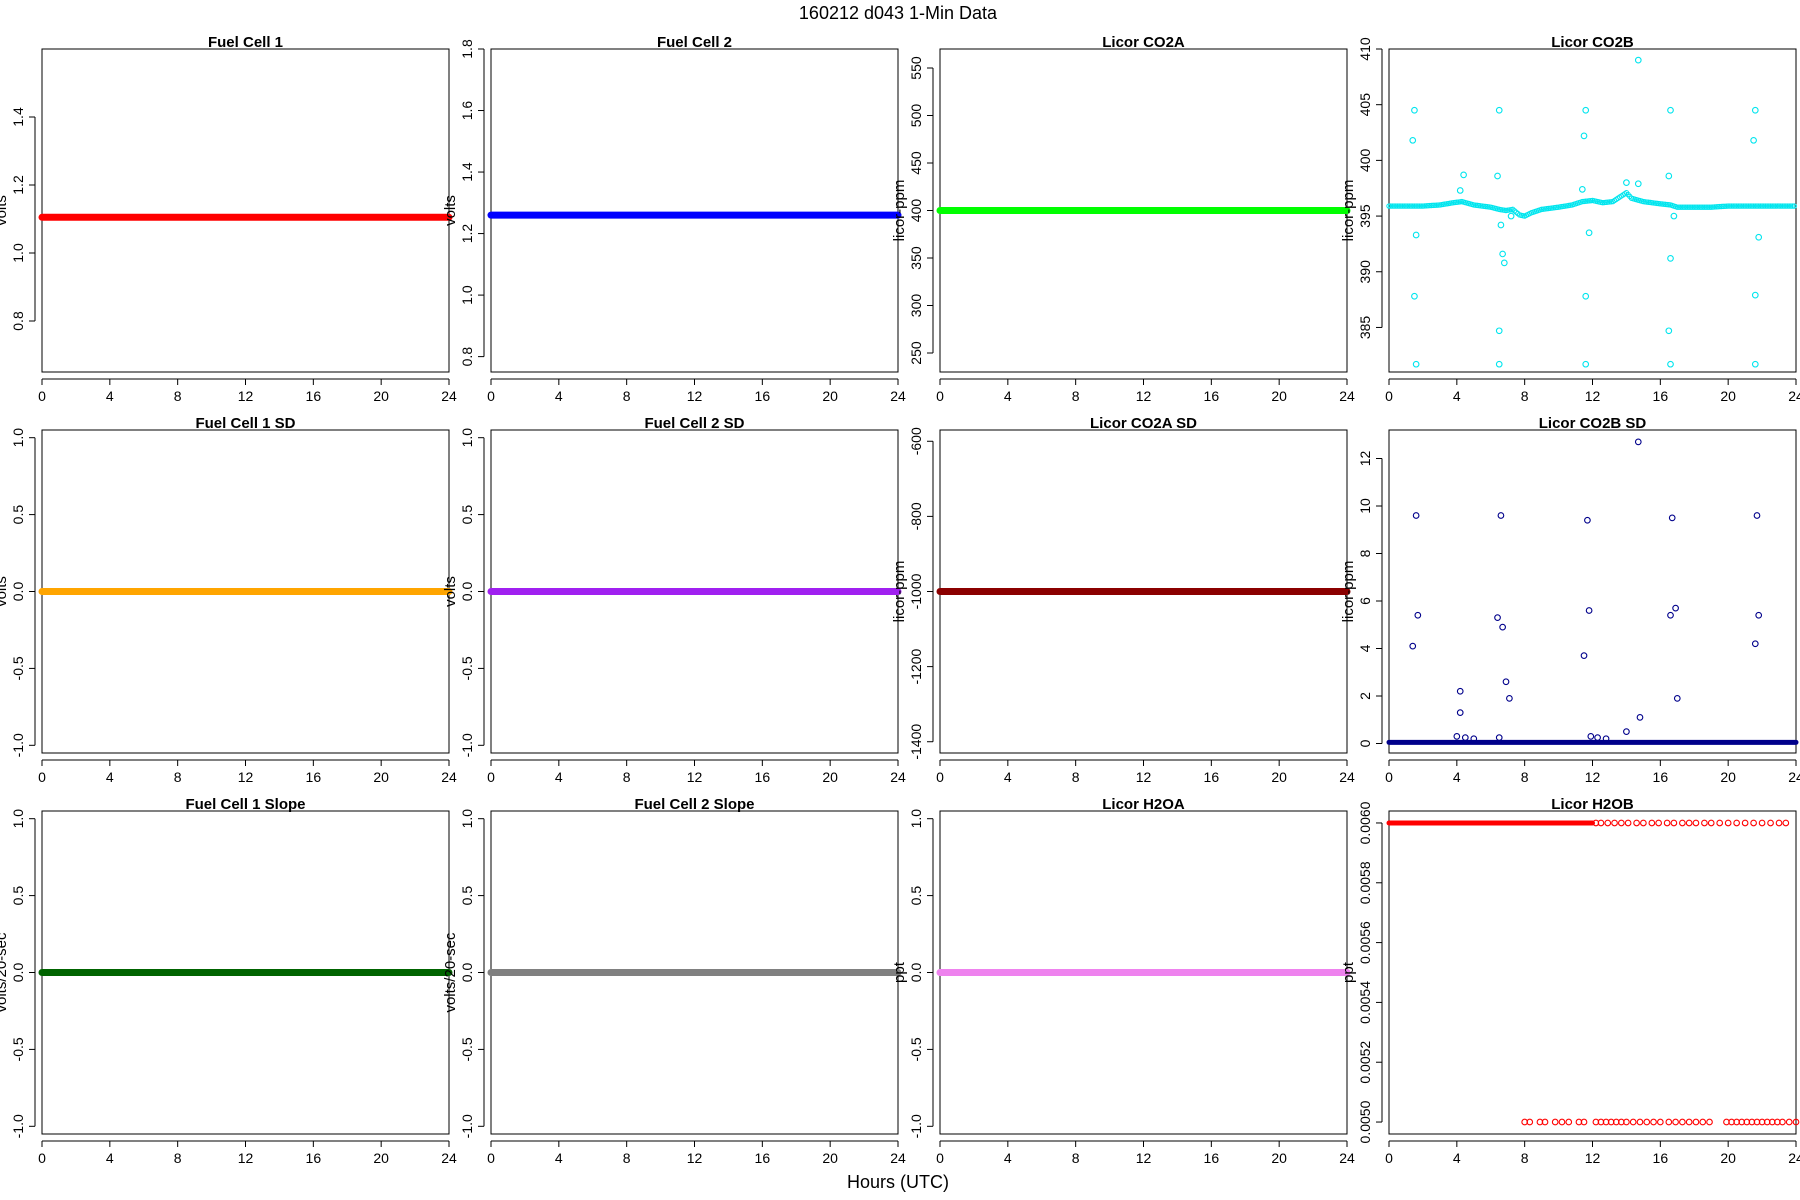 This screenshot has width=1800, height=1200. What do you see at coordinates (23, 592) in the screenshot?
I see `y-axis: -1.0 -0.5 0.0 0.5 1.0` at bounding box center [23, 592].